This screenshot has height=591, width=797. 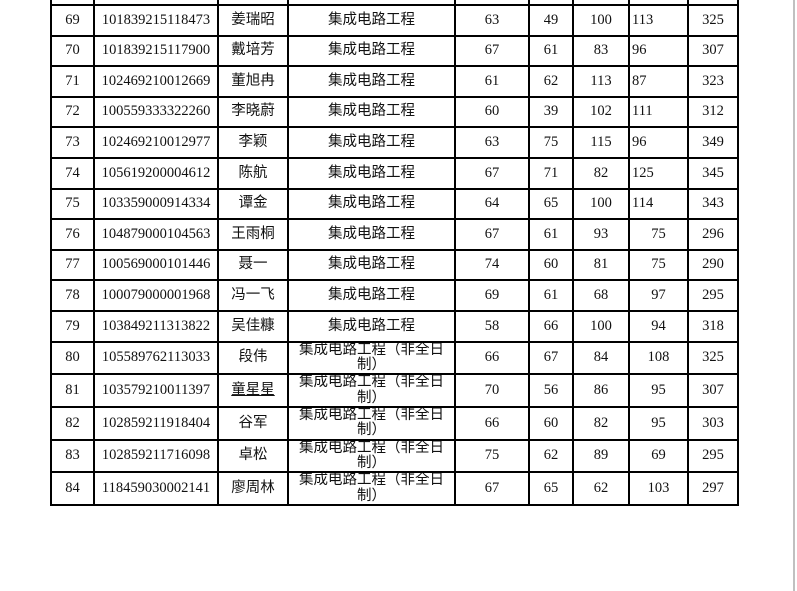 I want to click on page-right-edge-divider, so click(x=794, y=295).